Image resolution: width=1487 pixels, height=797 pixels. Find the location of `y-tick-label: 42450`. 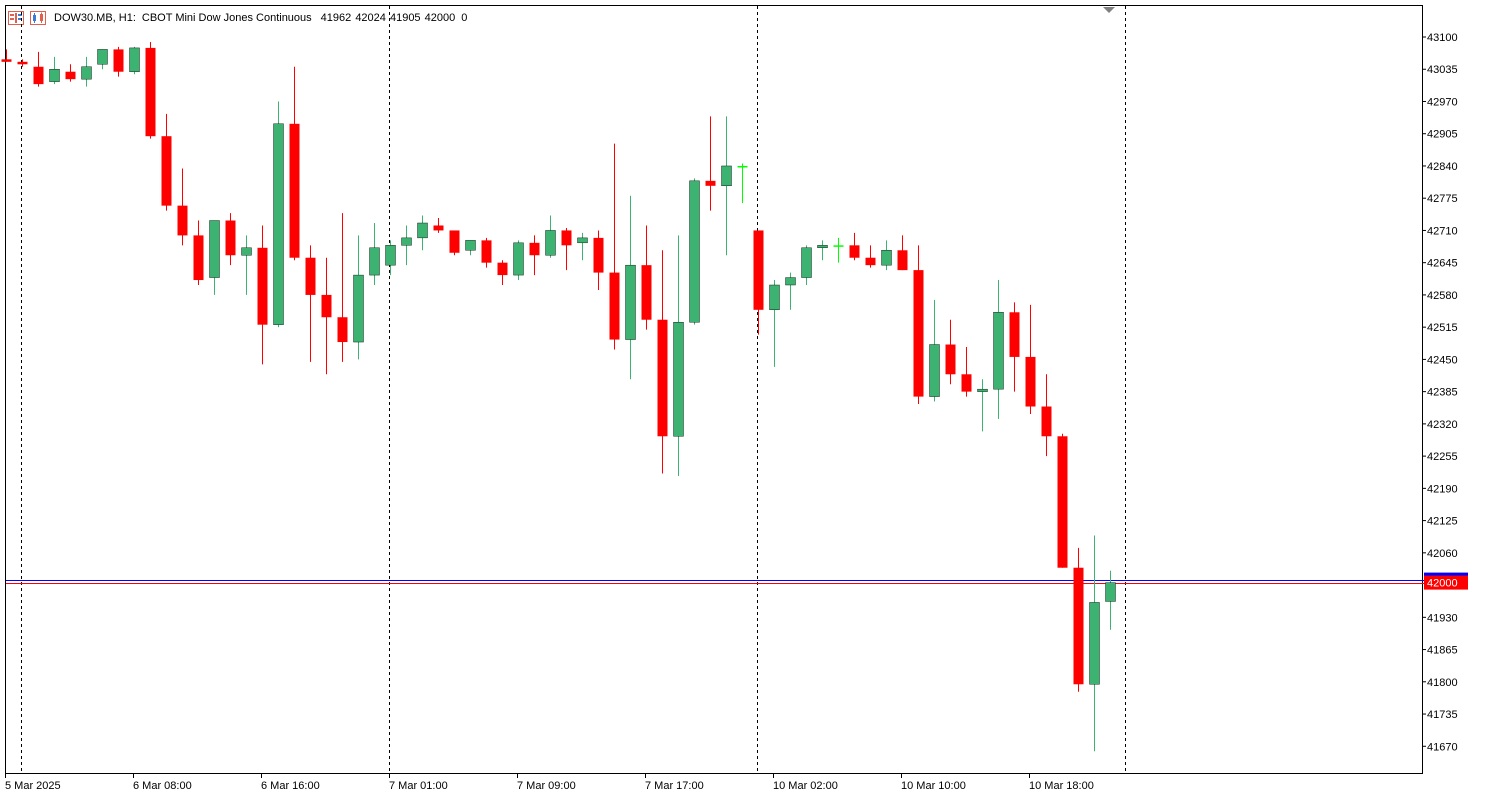

y-tick-label: 42450 is located at coordinates (1442, 360).